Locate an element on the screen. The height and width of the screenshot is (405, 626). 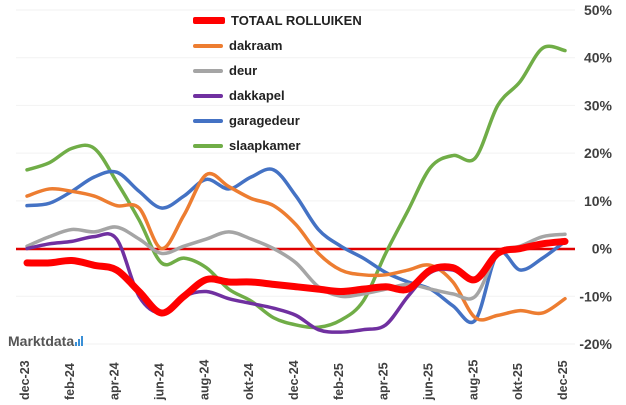
legend-item-garagedeur: garagedeur is located at coordinates (277, 120).